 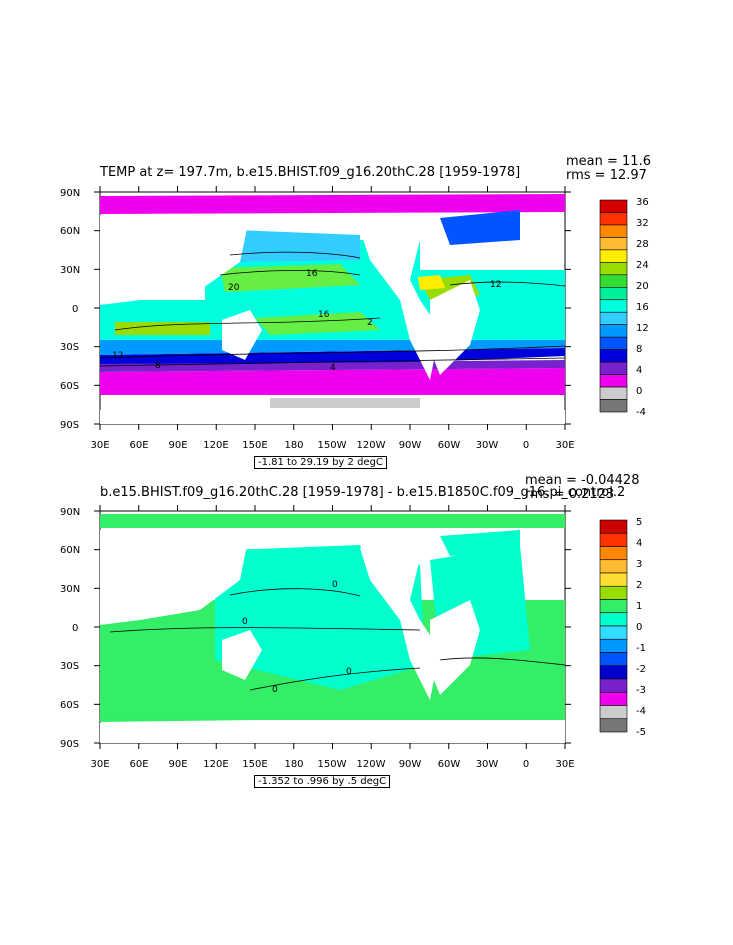 What do you see at coordinates (400, 305) in the screenshot?
I see `land-americas` at bounding box center [400, 305].